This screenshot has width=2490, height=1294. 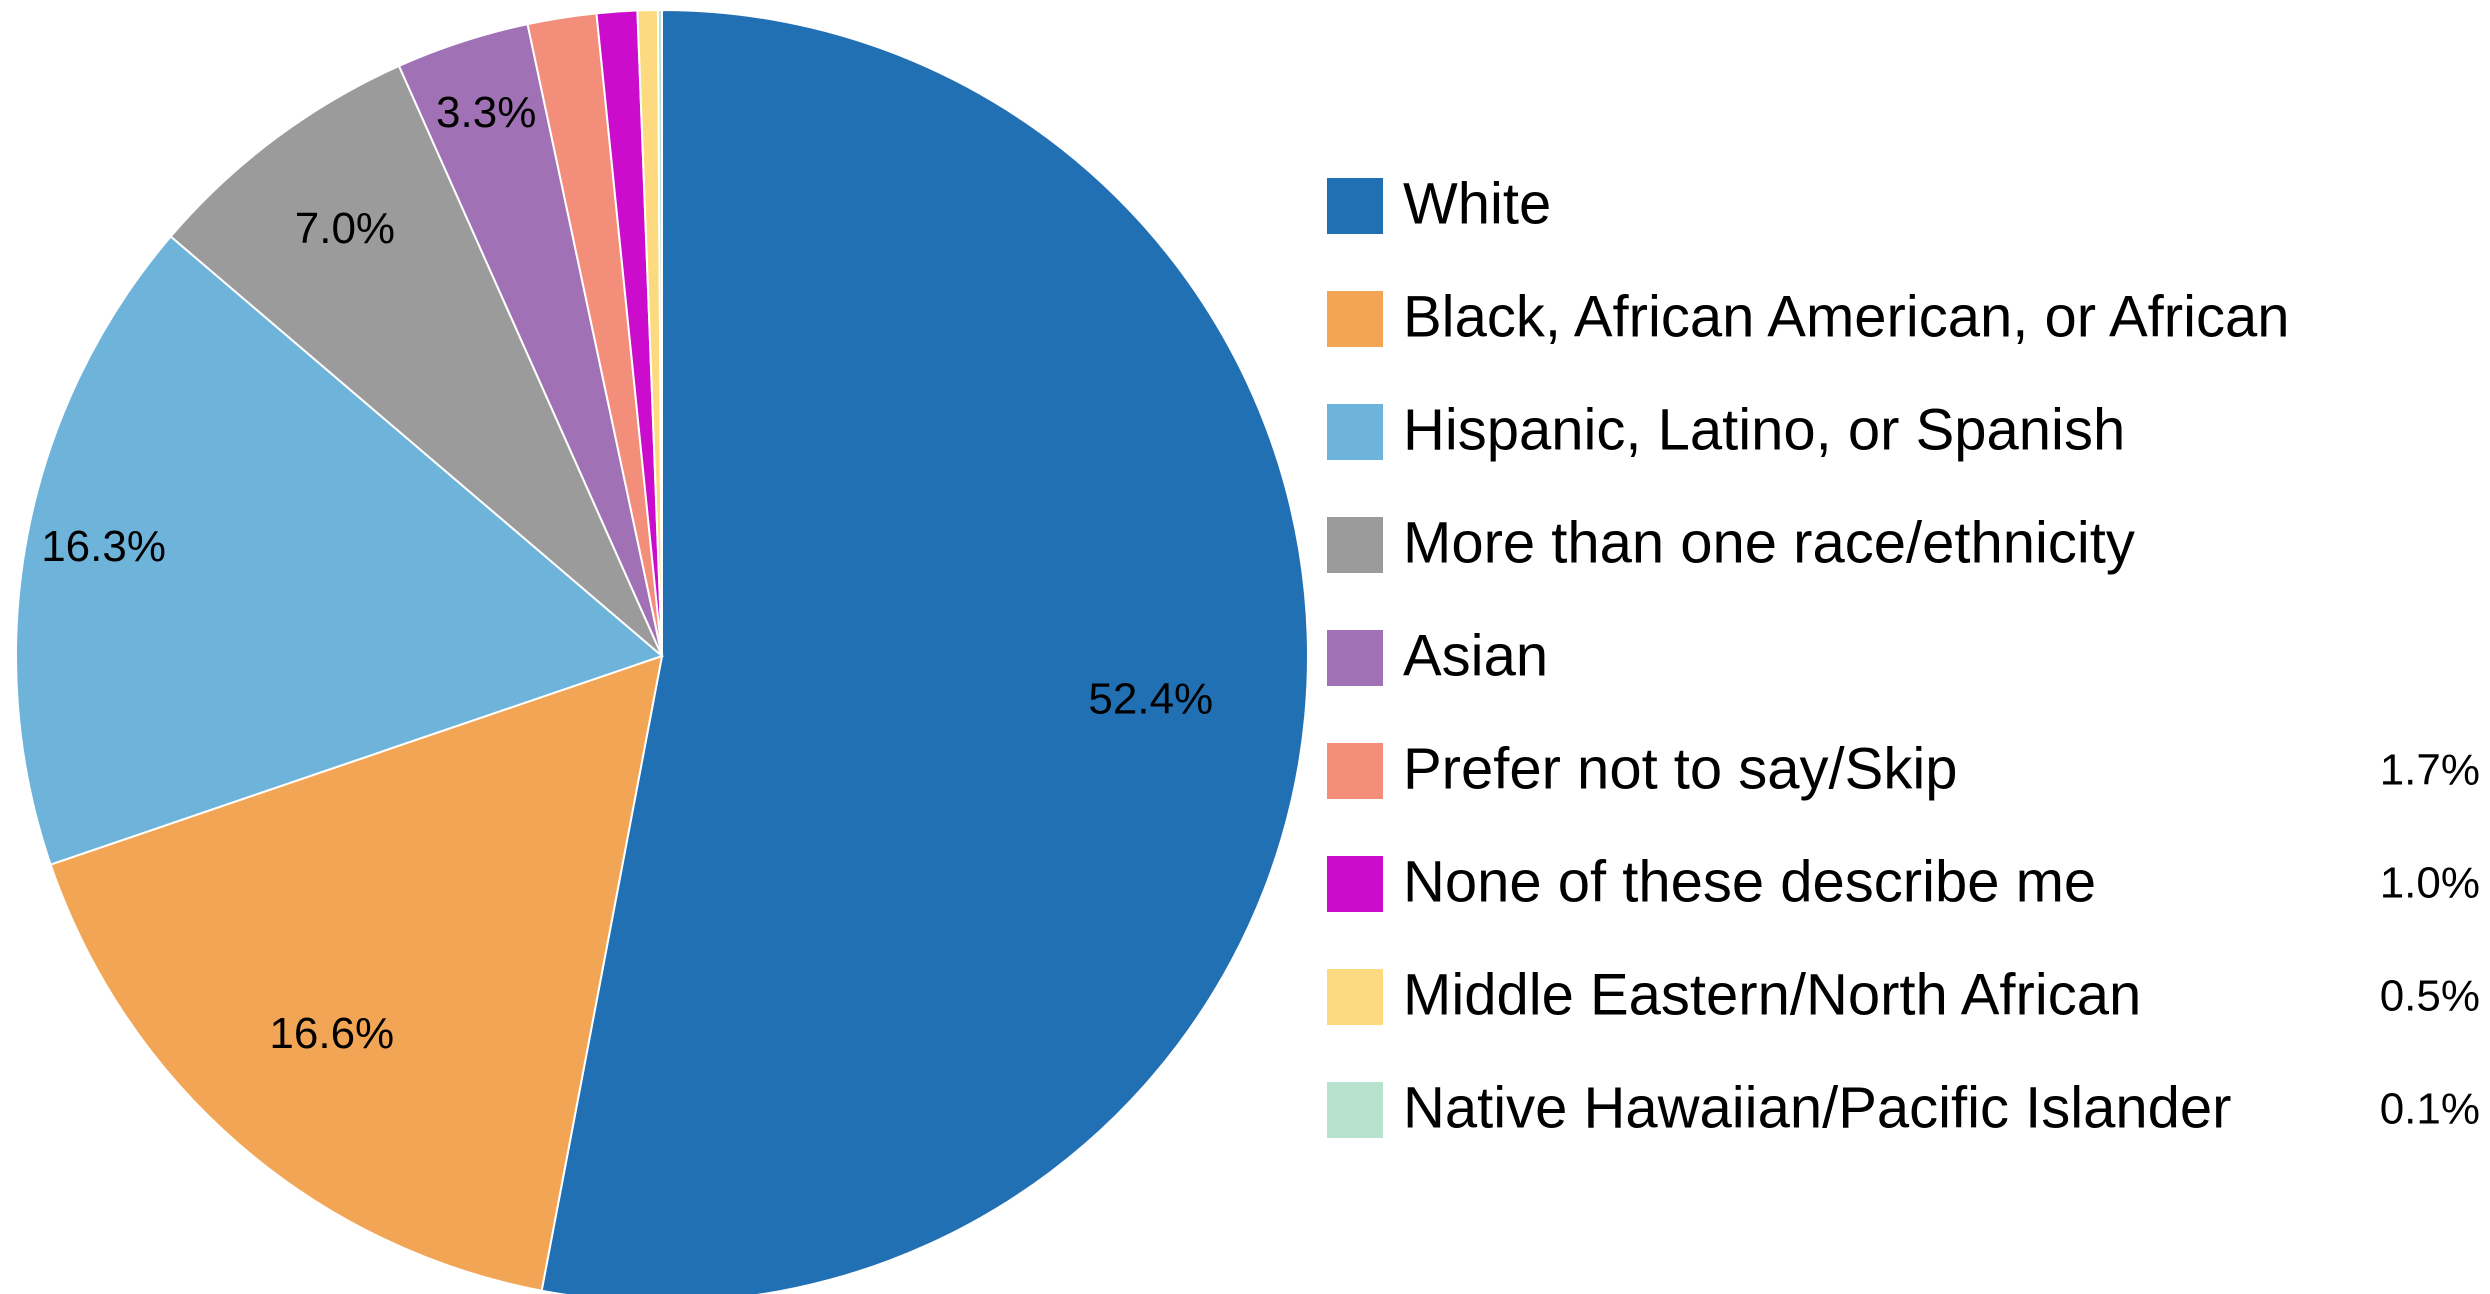 What do you see at coordinates (1355, 319) in the screenshot?
I see `legend-swatch-black-african-american-or-african` at bounding box center [1355, 319].